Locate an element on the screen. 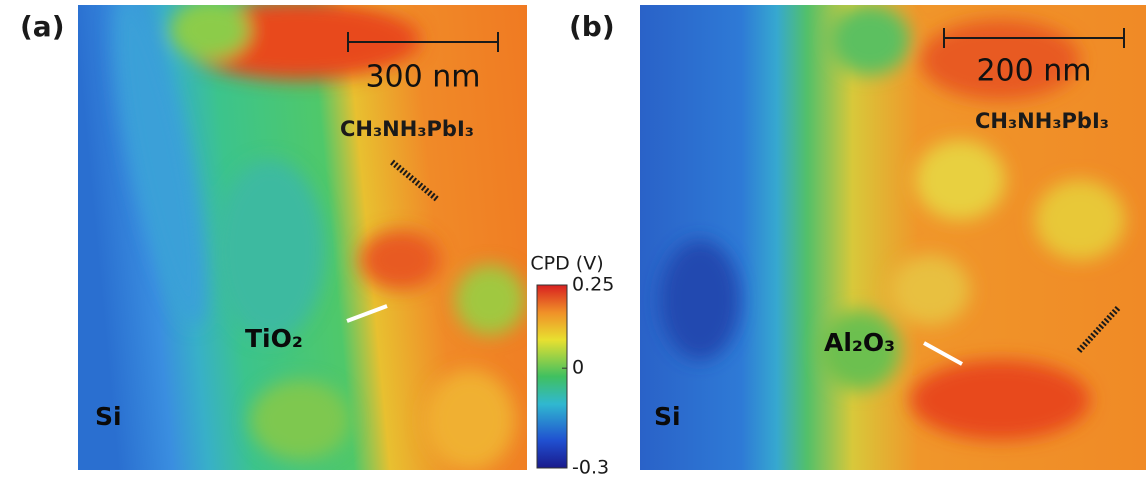 The image size is (1148, 479). colorbar-tick-label: 0.25 is located at coordinates (593, 285).